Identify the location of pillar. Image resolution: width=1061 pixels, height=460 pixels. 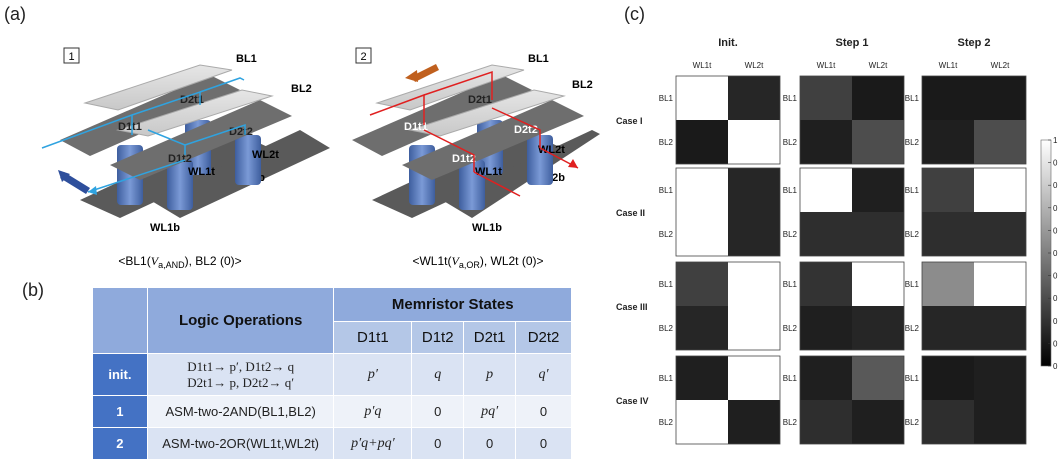
(180, 185).